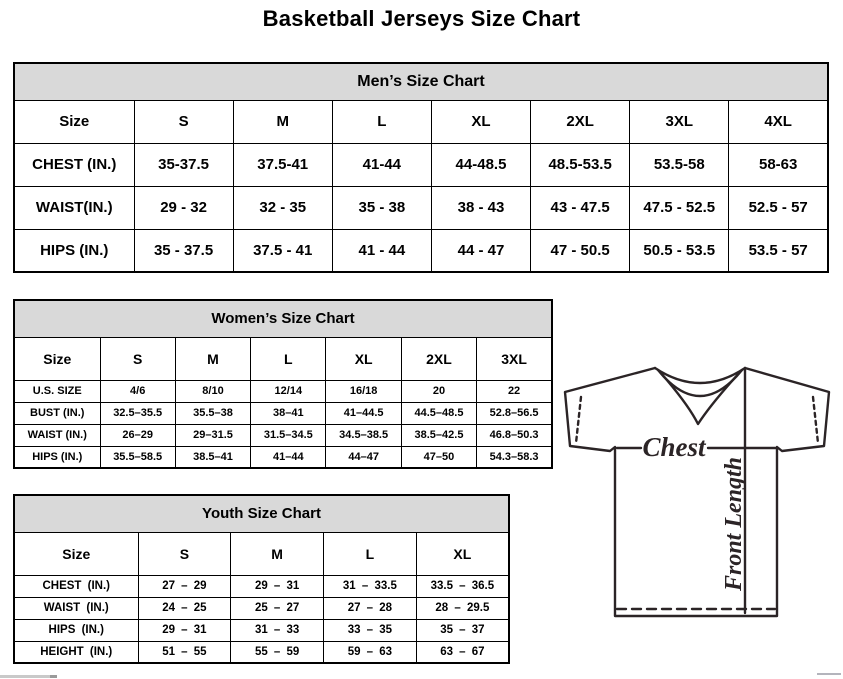  Describe the element at coordinates (381, 207) in the screenshot. I see `value-cell: 35 - 38` at that location.